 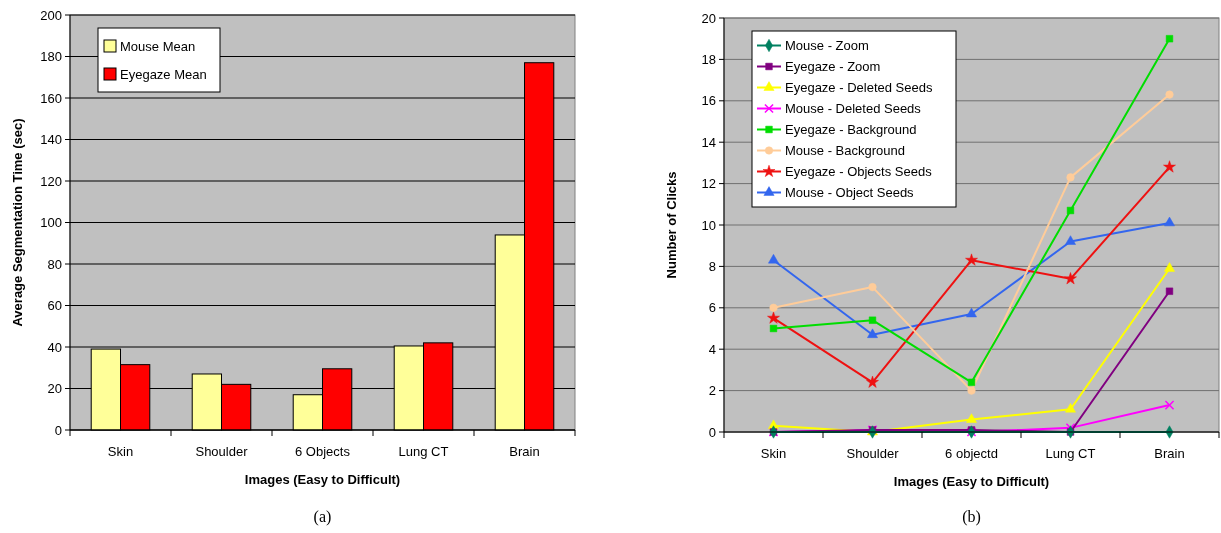 I want to click on legend-label: Eyegaze - Zoom, so click(x=833, y=67).